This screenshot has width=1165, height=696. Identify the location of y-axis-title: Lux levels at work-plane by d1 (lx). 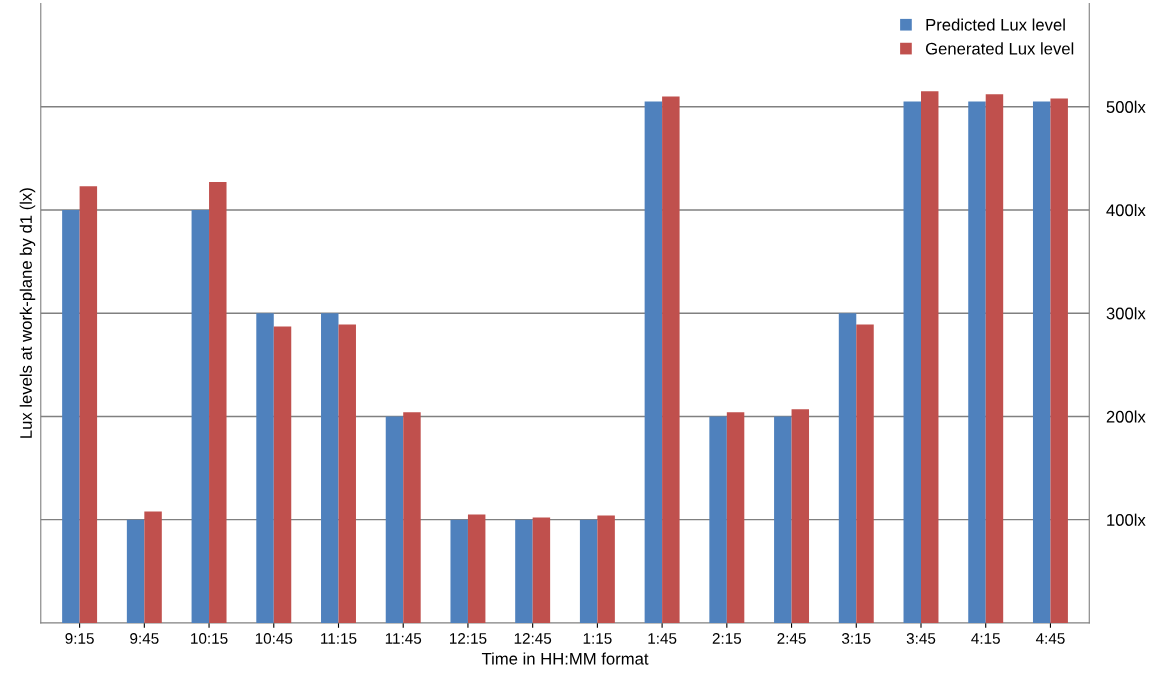
(27, 313).